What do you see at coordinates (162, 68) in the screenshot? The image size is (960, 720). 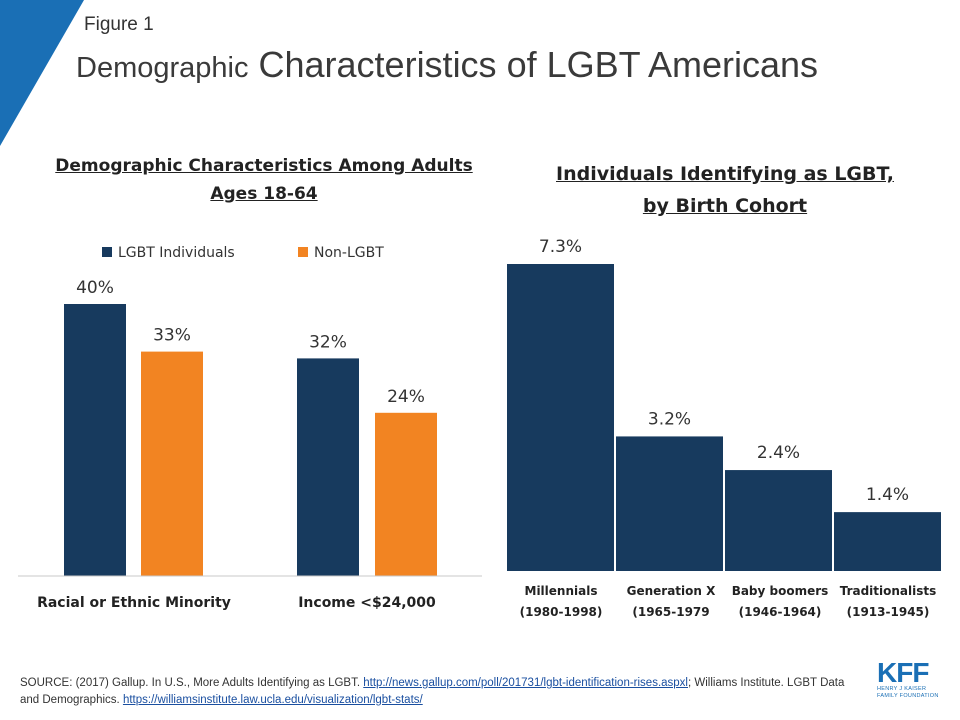 I see `title-part-1: Demographic` at bounding box center [162, 68].